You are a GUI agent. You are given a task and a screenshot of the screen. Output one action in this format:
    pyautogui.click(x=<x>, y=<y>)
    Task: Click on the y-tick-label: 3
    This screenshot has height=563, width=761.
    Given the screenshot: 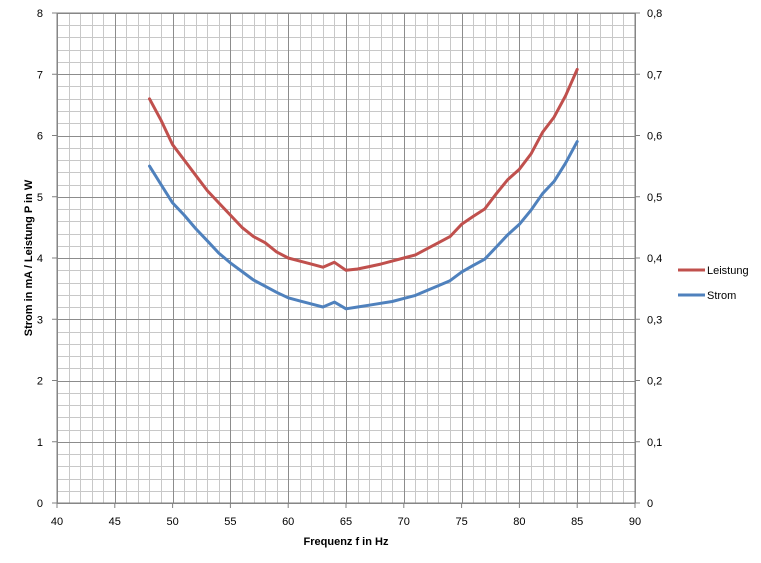 What is the action you would take?
    pyautogui.click(x=40, y=320)
    